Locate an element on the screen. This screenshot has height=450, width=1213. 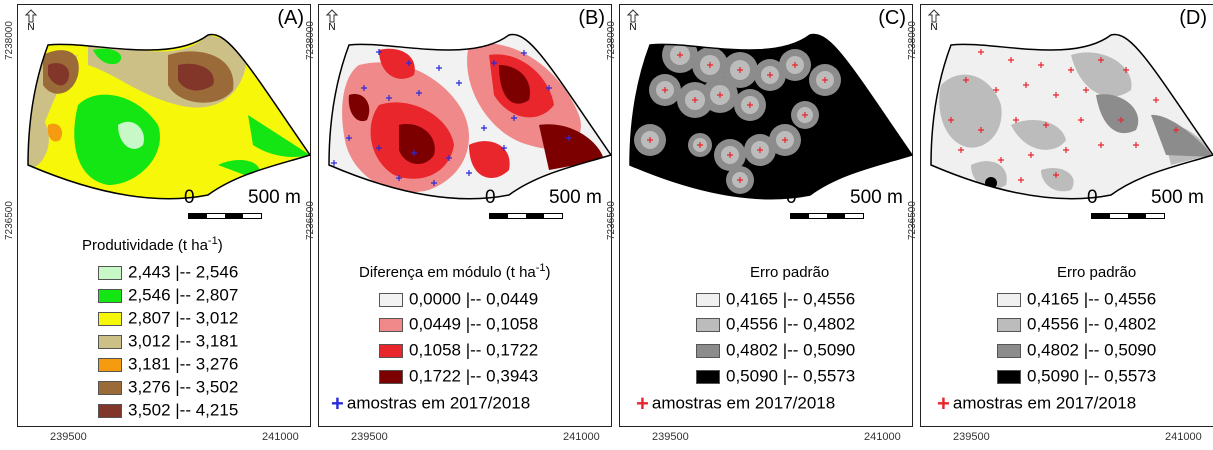
legend-item: 3,502 |-- 4,215 is located at coordinates (168, 410).